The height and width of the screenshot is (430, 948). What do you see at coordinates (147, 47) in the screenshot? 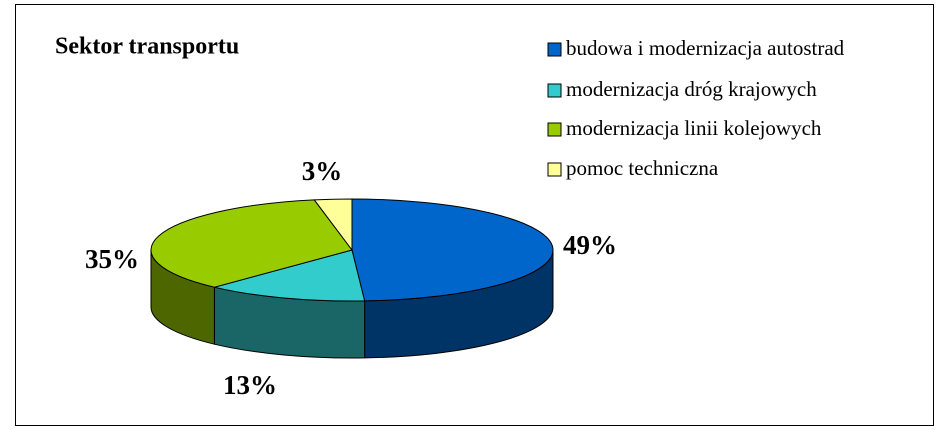
I see `chart-title: Sektor transportu` at bounding box center [147, 47].